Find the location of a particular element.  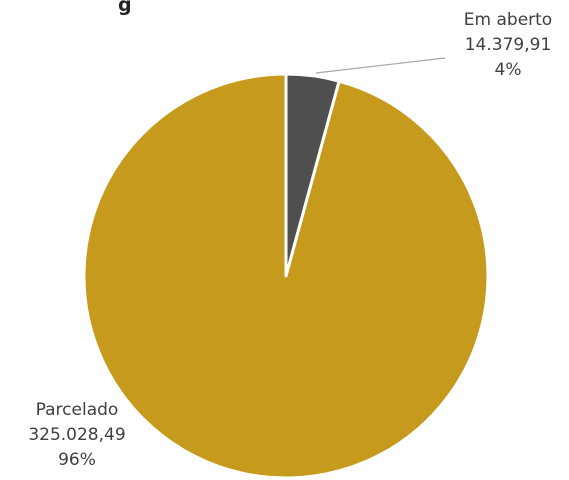

data-label-value: 14.379,91 is located at coordinates (508, 45).